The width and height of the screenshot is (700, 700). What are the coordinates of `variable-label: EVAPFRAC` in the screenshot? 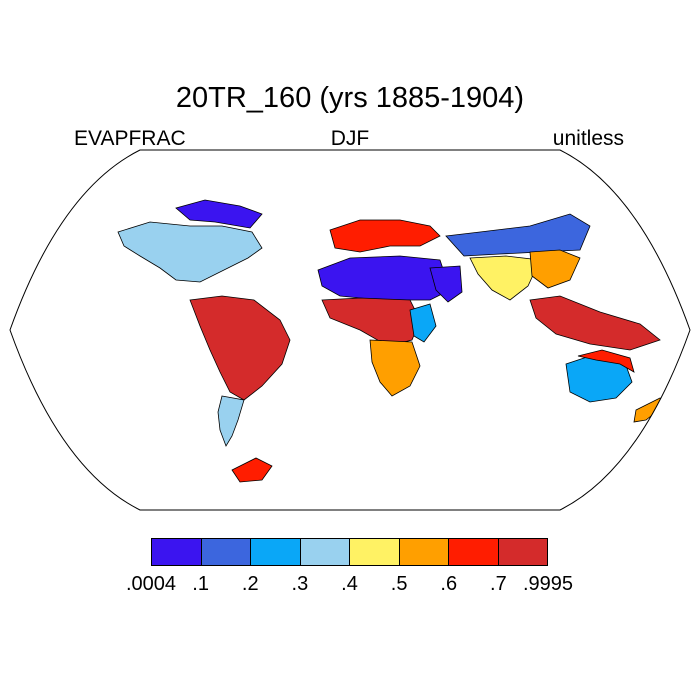 It's located at (130, 138).